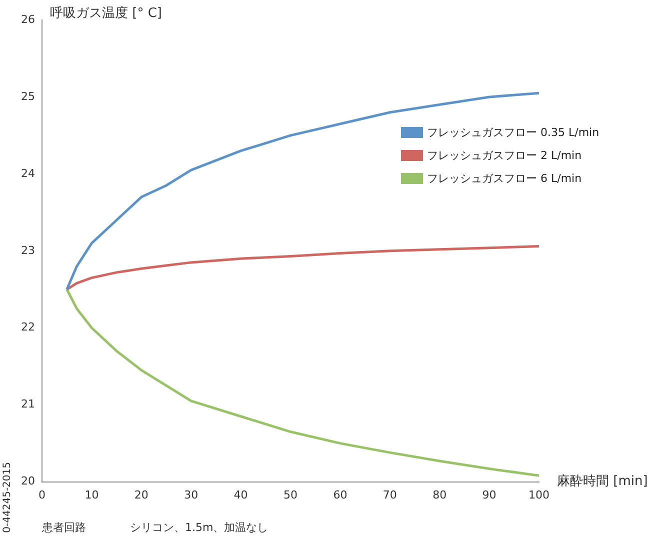  What do you see at coordinates (27, 404) in the screenshot?
I see `y-tick-label: 21` at bounding box center [27, 404].